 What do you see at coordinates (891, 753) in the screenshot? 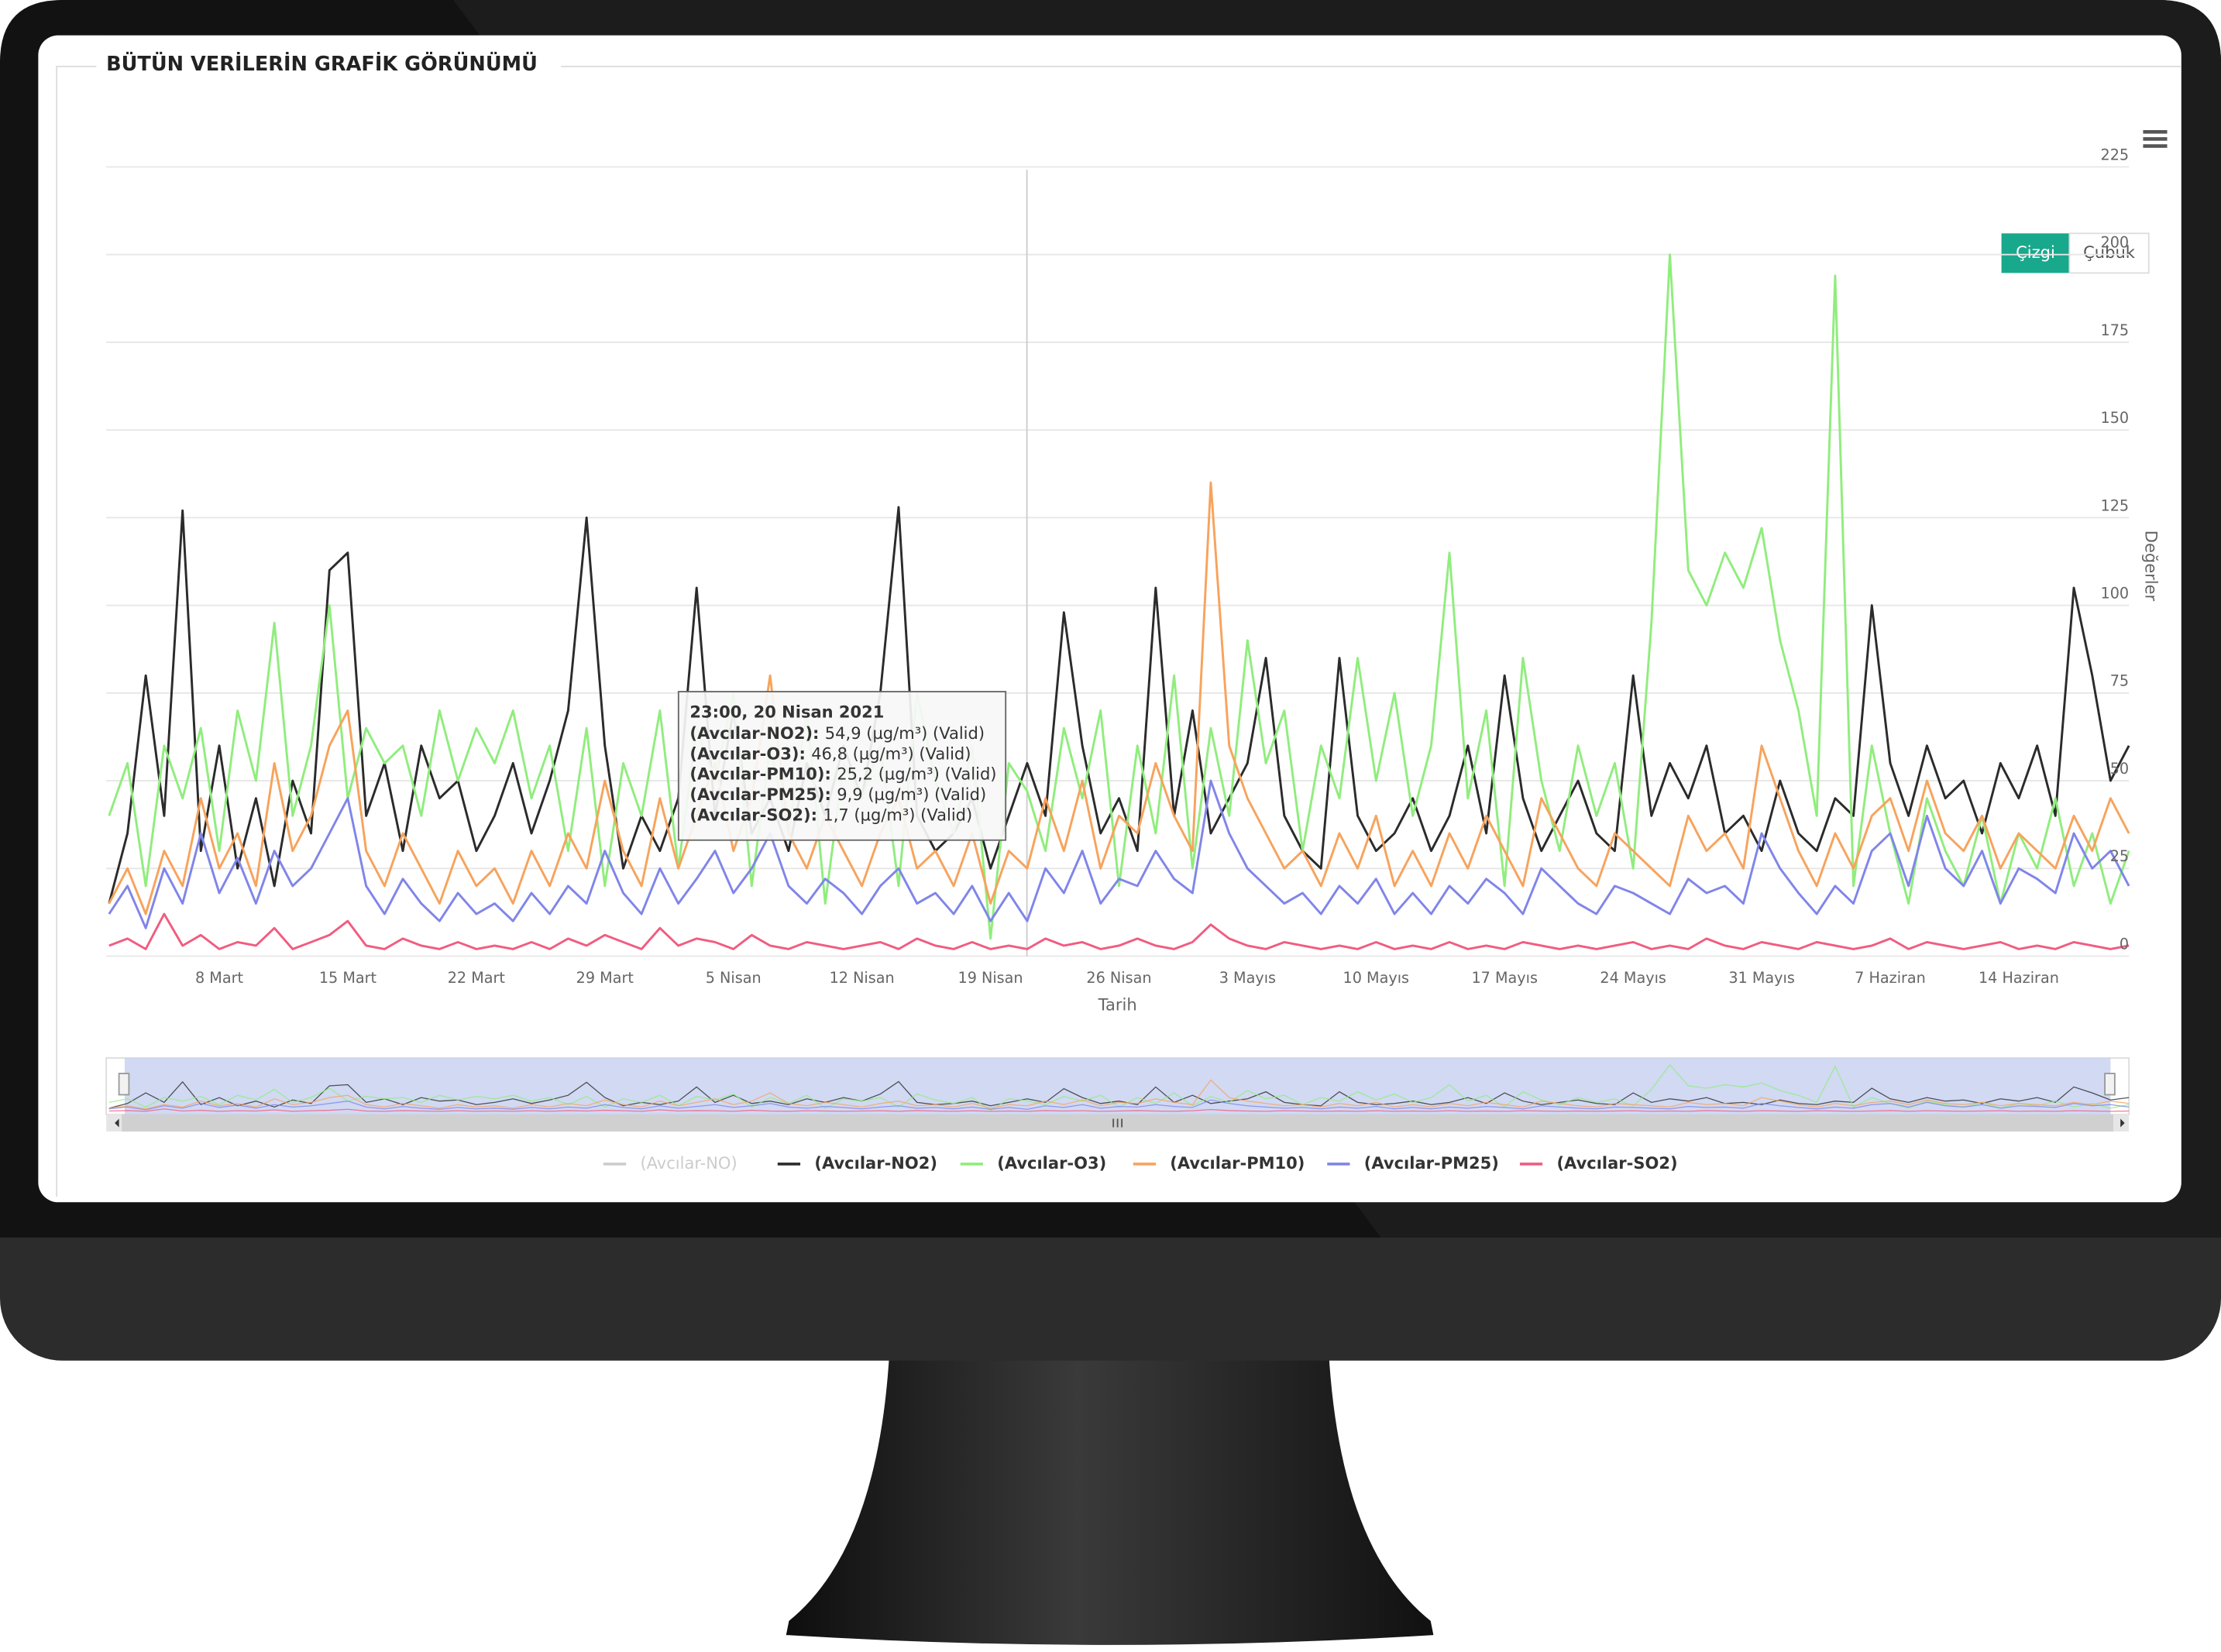
I see `tooltip-value: 46,8 (µg/m³) (Valid)` at bounding box center [891, 753].